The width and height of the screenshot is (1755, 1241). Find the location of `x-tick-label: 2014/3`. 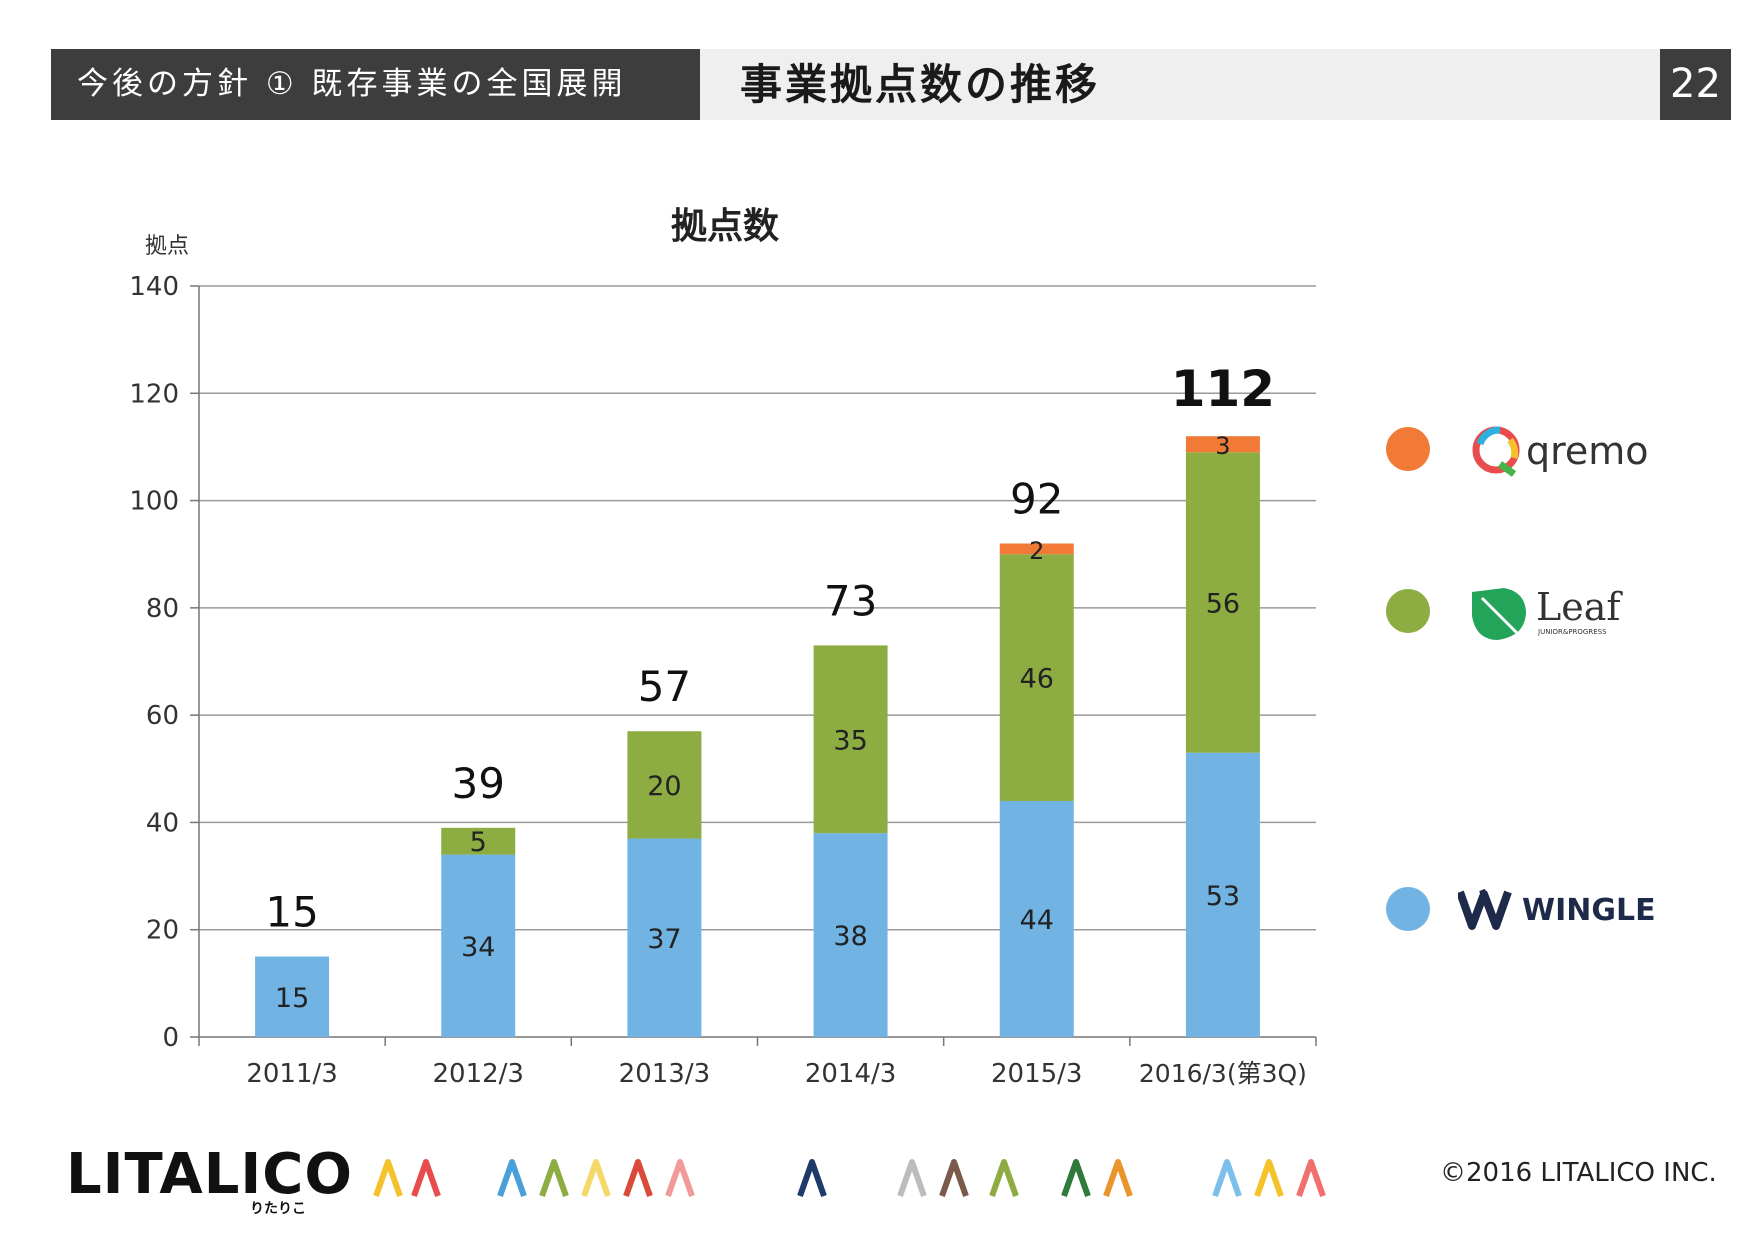

x-tick-label: 2014/3 is located at coordinates (850, 1074).